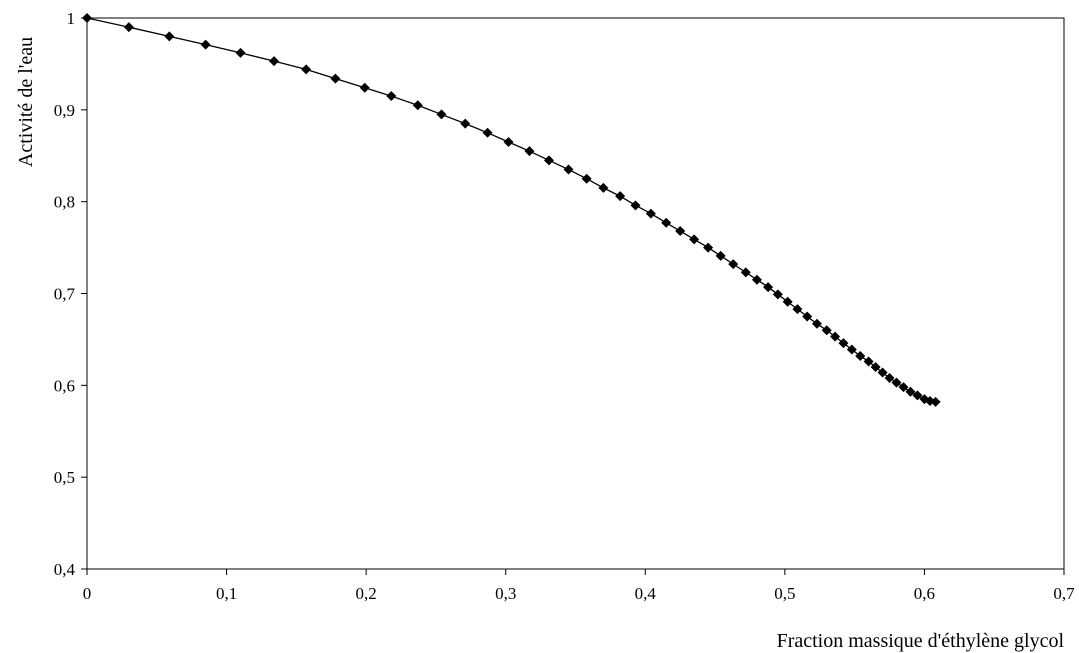 The height and width of the screenshot is (653, 1079). I want to click on y-axis-ticks: 0,4 0,5 0,6 0,7 0,8 0,9 1, so click(70, 294).